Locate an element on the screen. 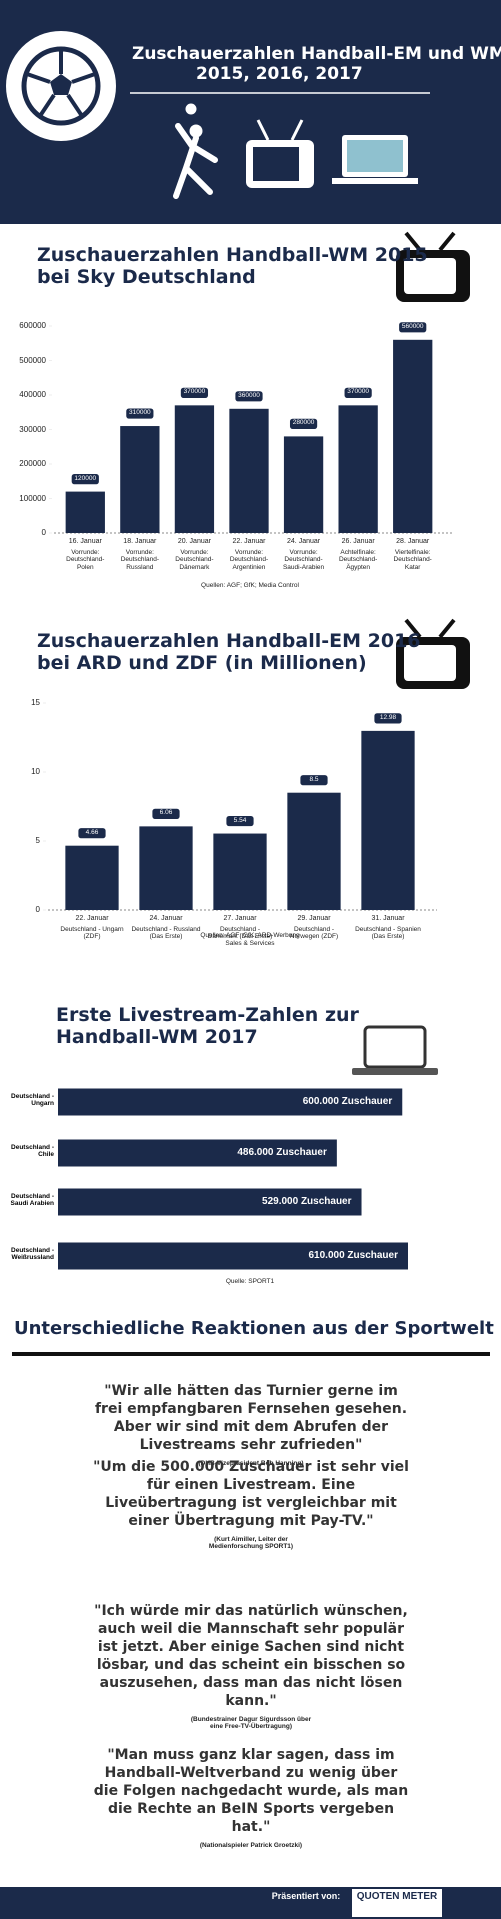 This screenshot has height=1919, width=501. y-tick-label: 600000 is located at coordinates (32, 325).